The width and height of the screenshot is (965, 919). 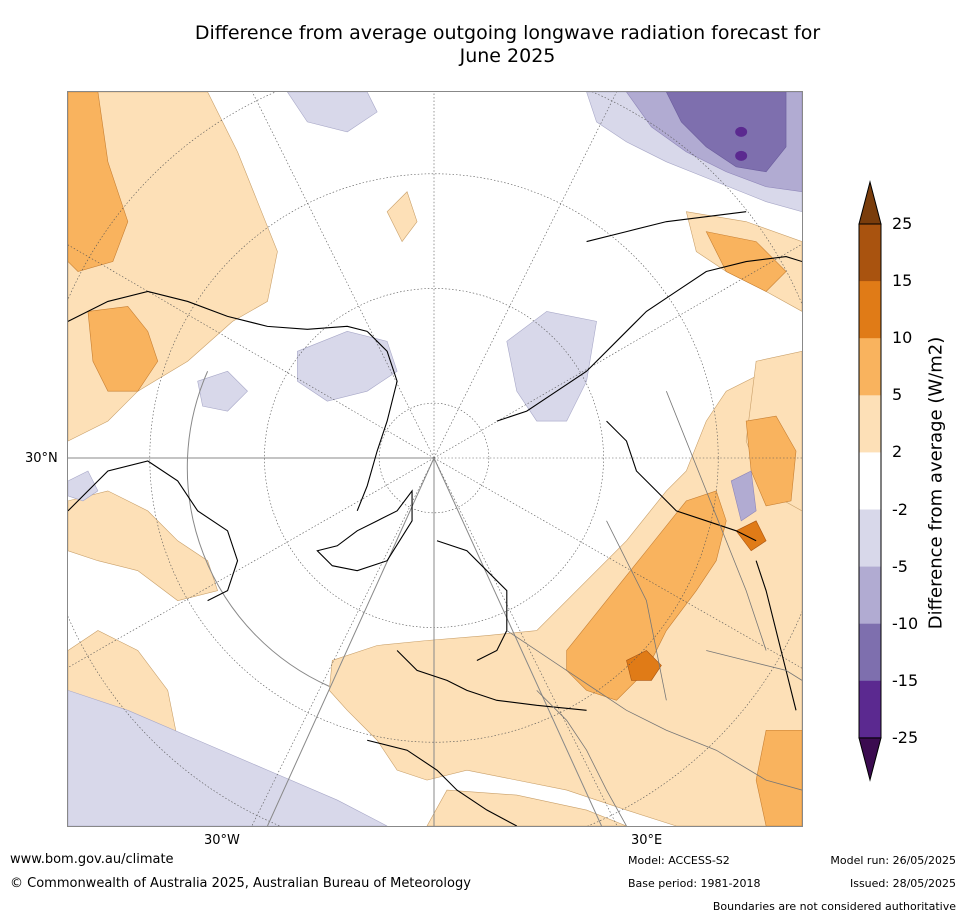 I want to click on title-line-2: June 2025, so click(x=507, y=56).